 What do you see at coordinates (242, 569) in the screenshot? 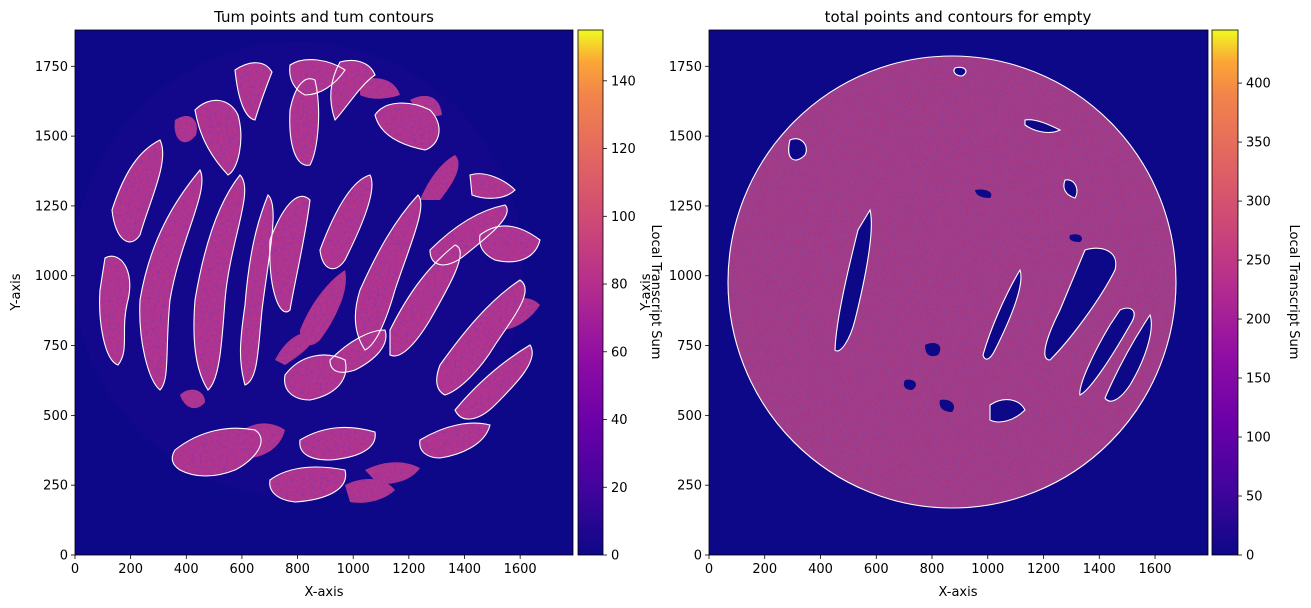
I see `left-x-tick-label: 600` at bounding box center [242, 569].